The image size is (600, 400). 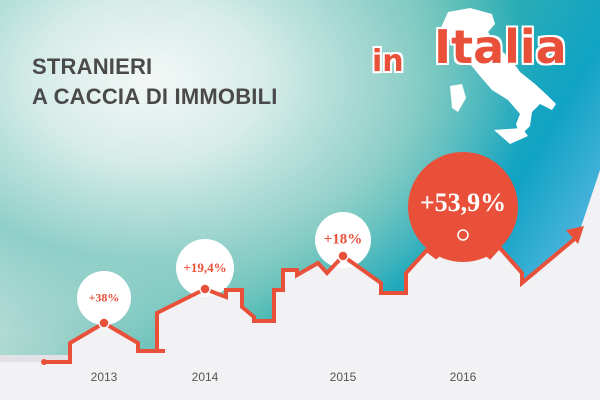 I want to click on brand-in: in, so click(x=388, y=61).